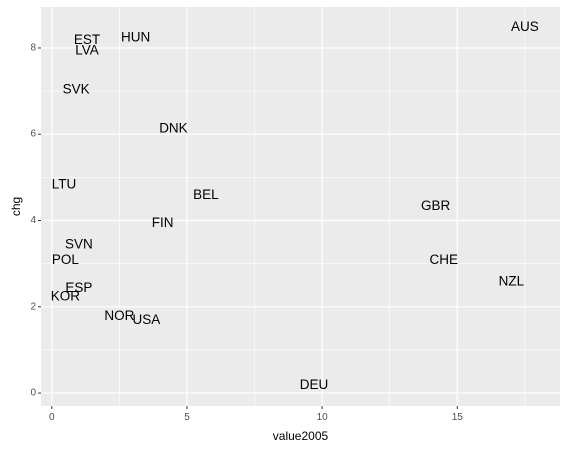 The width and height of the screenshot is (568, 450). I want to click on point-label-pol: POL, so click(66, 259).